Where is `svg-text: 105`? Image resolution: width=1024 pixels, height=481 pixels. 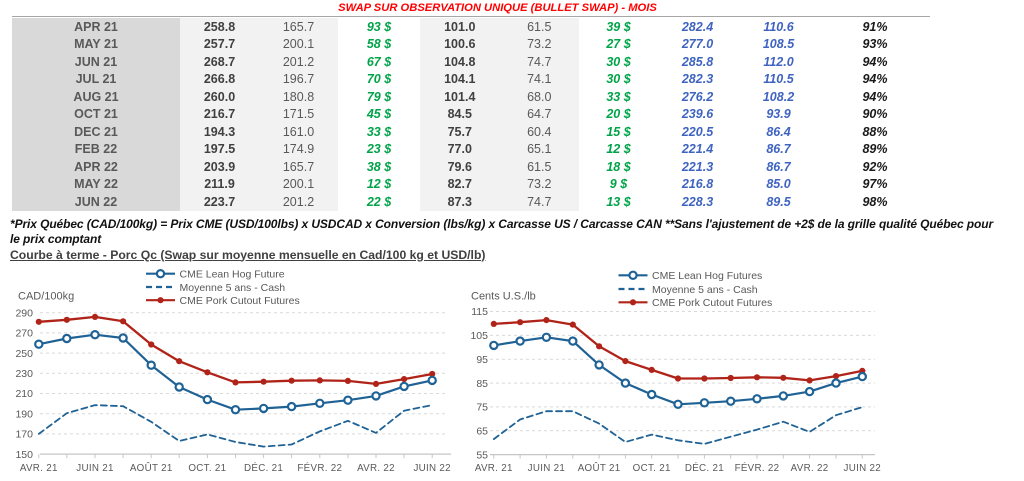
svg-text: 105 is located at coordinates (479, 336).